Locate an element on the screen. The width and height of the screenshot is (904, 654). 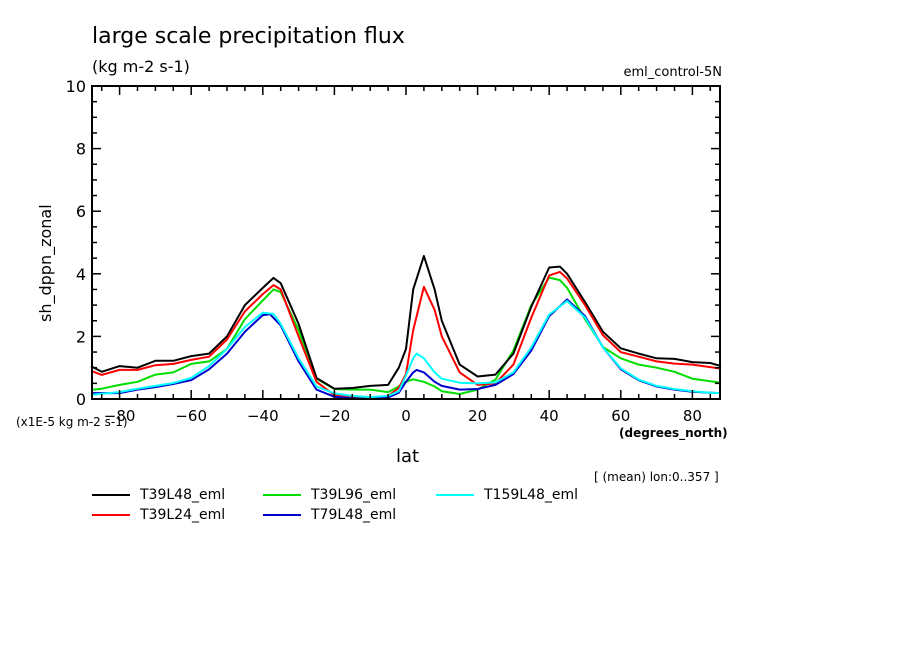
run-label: eml_control-5N is located at coordinates (672, 72).